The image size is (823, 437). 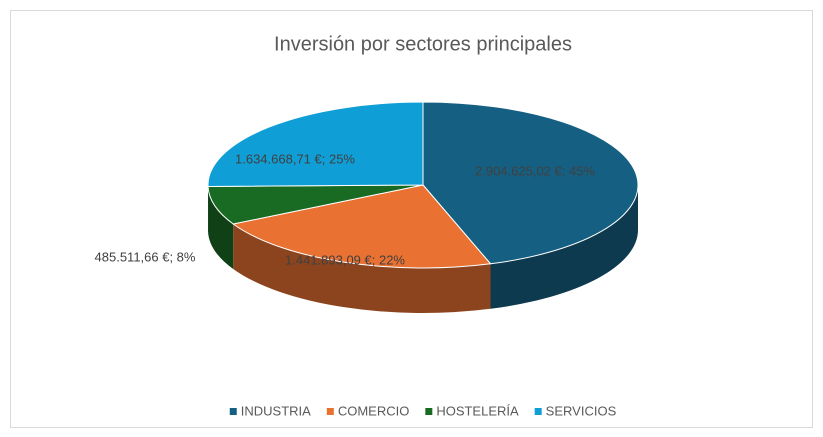 What do you see at coordinates (423, 44) in the screenshot?
I see `chart-title: Inversión por sectores principales` at bounding box center [423, 44].